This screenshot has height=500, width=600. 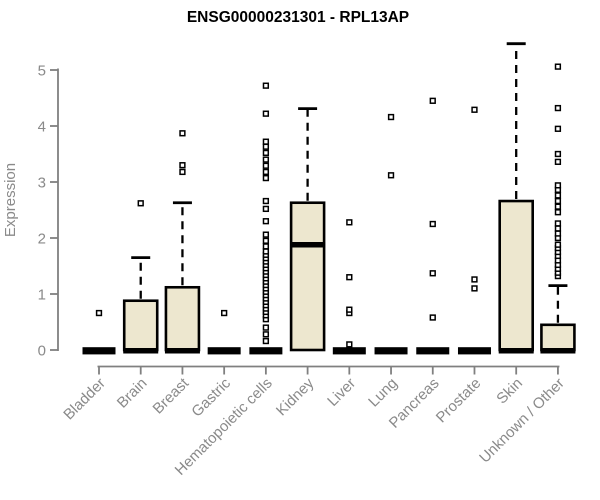 I want to click on x-category-label-bladder: Bladder, so click(x=84, y=399).